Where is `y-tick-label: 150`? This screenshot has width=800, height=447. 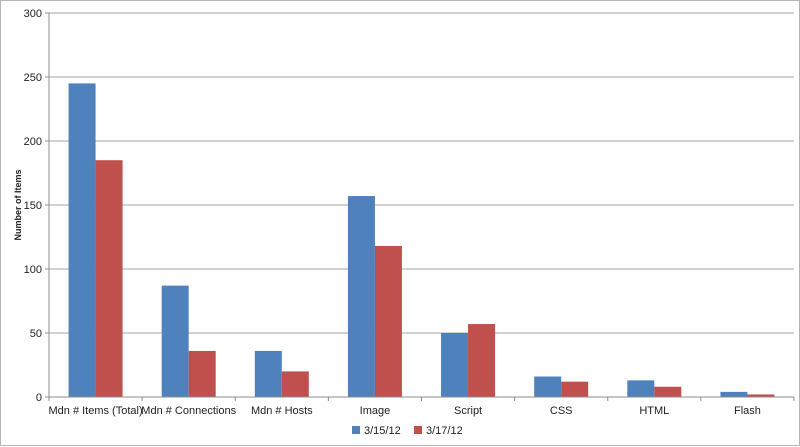 y-tick-label: 150 is located at coordinates (33, 206).